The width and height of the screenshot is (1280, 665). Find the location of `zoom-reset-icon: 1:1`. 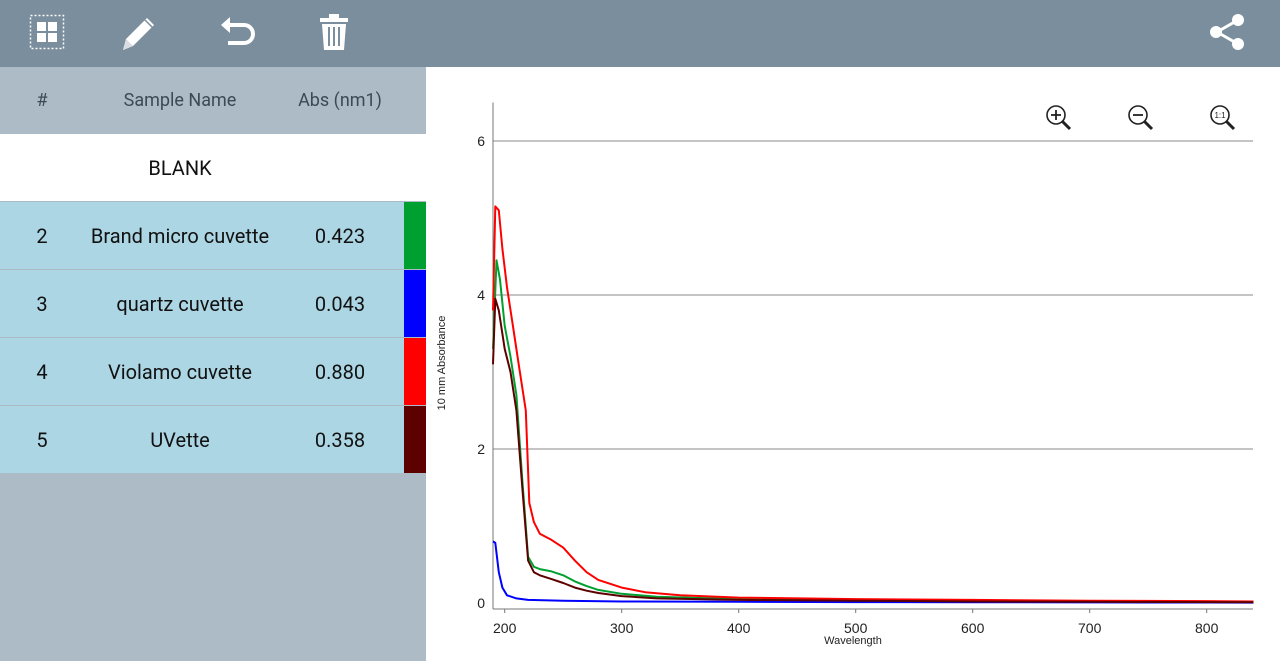

zoom-reset-icon: 1:1 is located at coordinates (1223, 121).